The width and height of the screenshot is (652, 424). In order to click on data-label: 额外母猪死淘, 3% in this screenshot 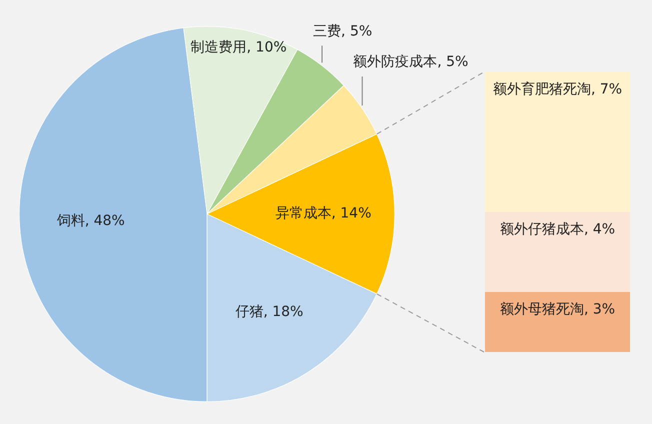, I will do `click(558, 310)`.